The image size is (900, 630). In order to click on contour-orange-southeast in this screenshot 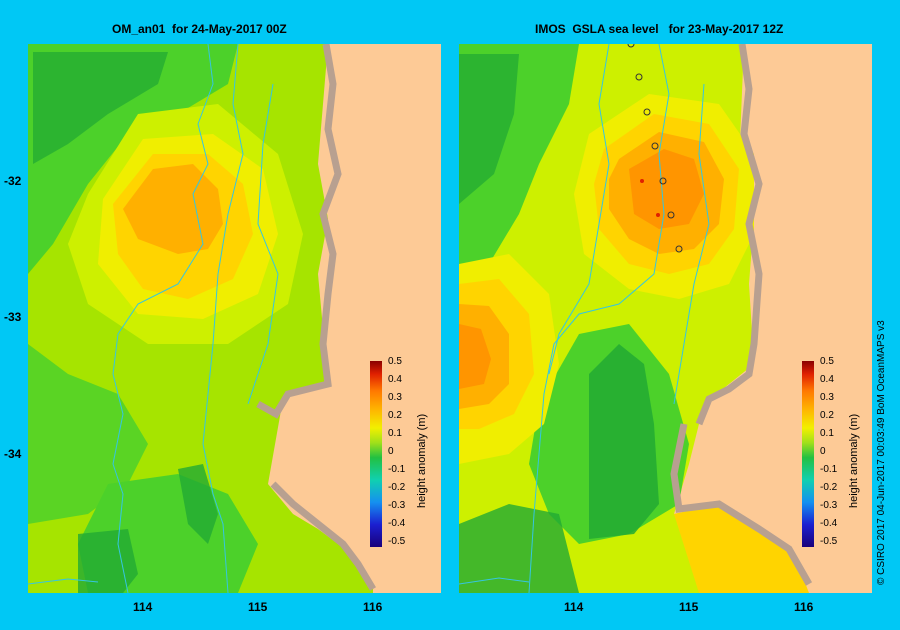, I will do `click(741, 548)`.